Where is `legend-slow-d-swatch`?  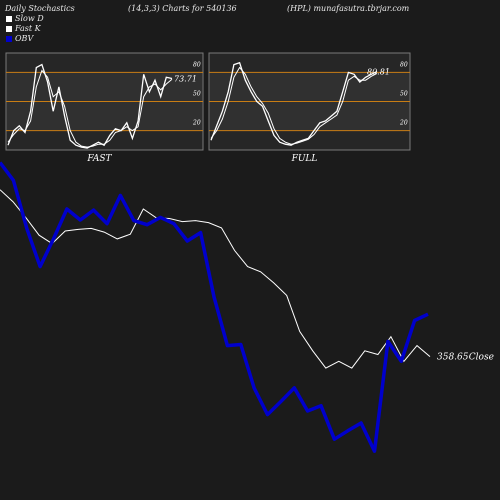 legend-slow-d-swatch is located at coordinates (9, 18).